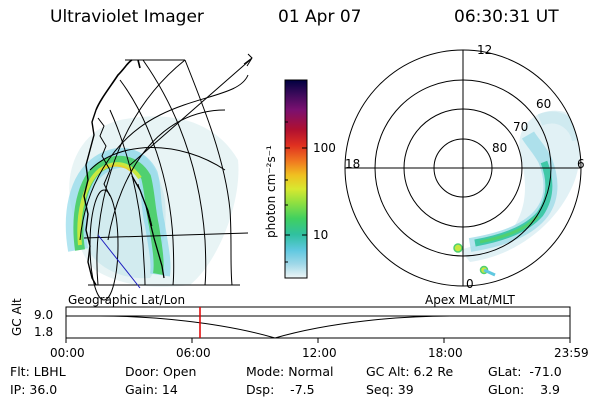  What do you see at coordinates (485, 50) in the screenshot?
I see `mlt-12-label: 12` at bounding box center [485, 50].